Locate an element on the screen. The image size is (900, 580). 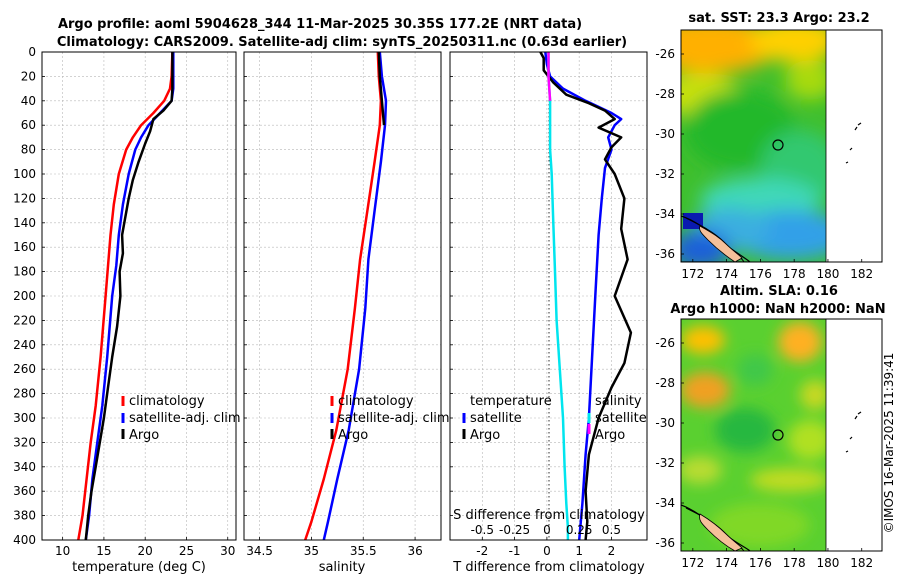
y-tick-label: 200 is located at coordinates (24, 296).